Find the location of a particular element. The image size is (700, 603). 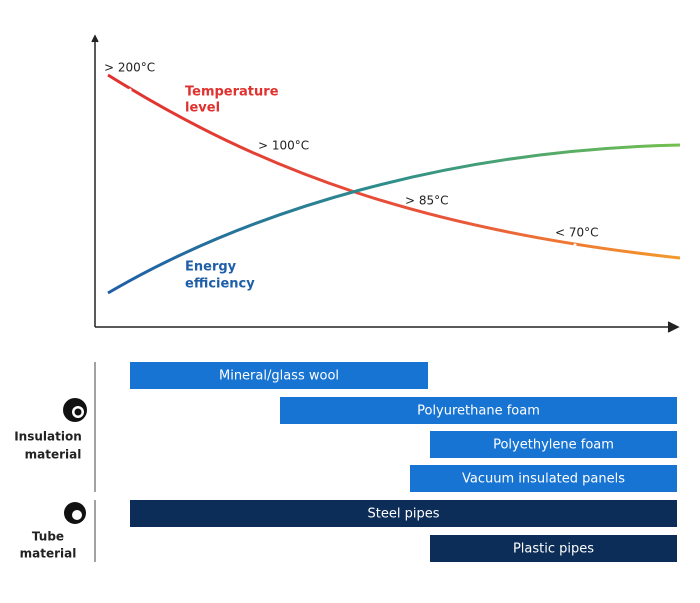

bar-label: Vacuum insulated panels is located at coordinates (543, 479).